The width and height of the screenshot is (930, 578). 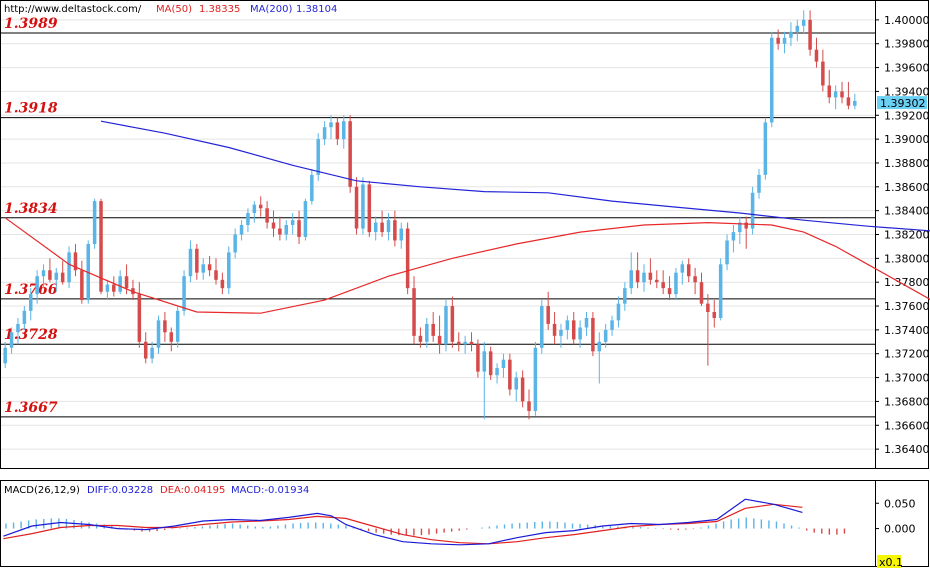 What do you see at coordinates (907, 68) in the screenshot?
I see `price-tick-label: 1.39600` at bounding box center [907, 68].